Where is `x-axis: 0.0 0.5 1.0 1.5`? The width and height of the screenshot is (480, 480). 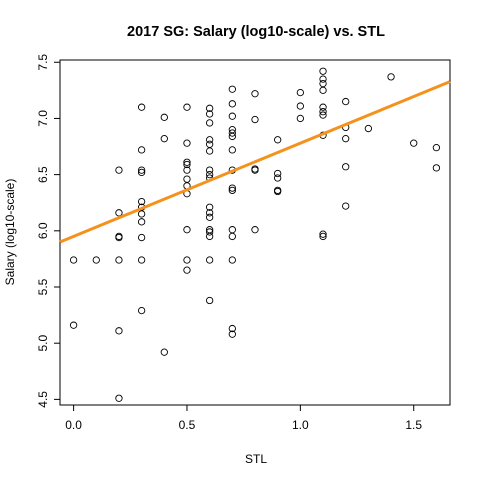 x-axis: 0.0 0.5 1.0 1.5 is located at coordinates (243, 418).